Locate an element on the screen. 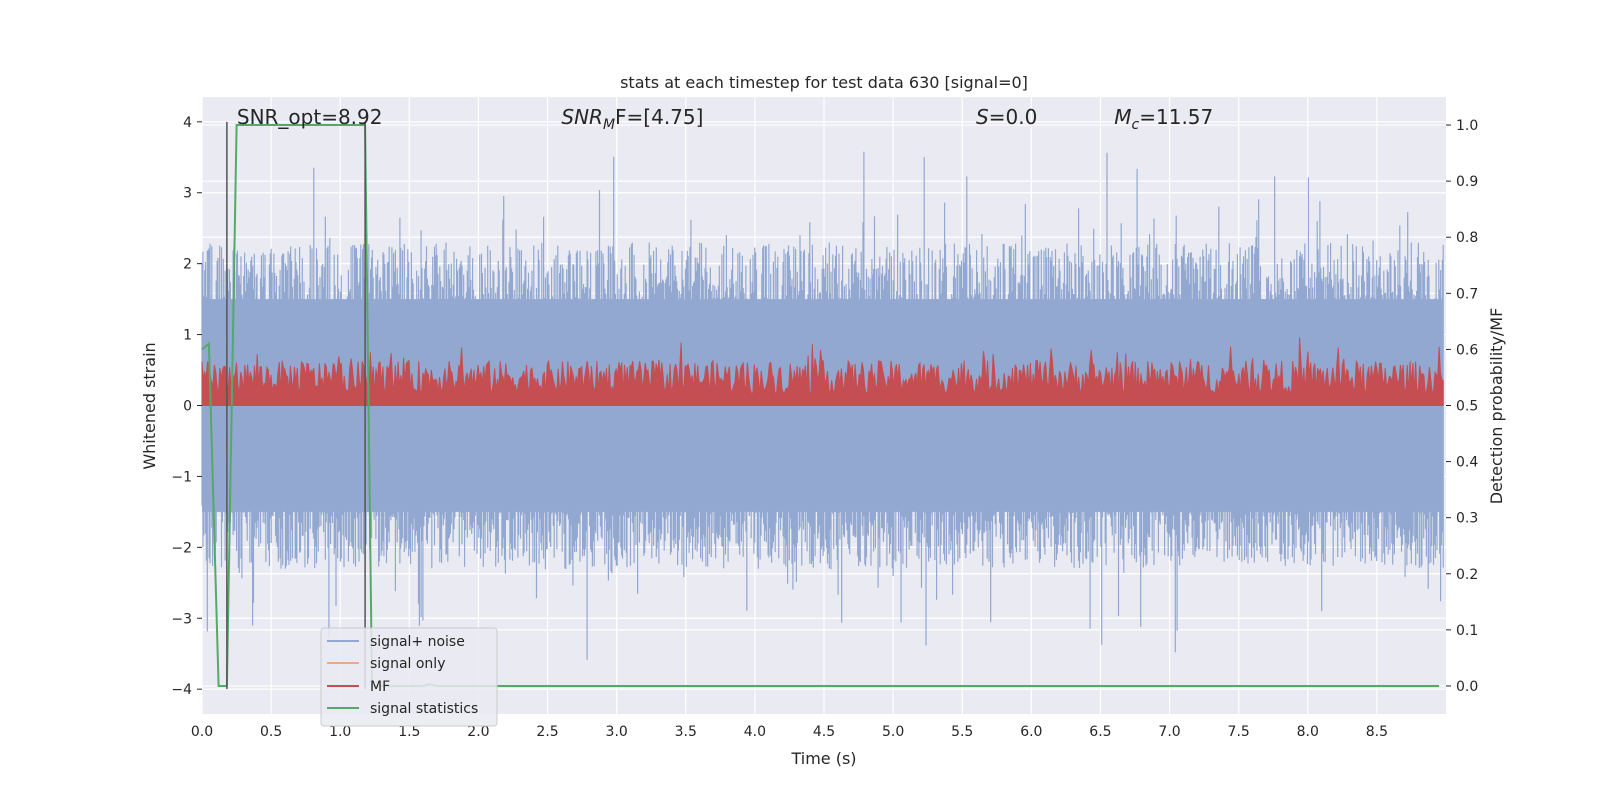 The height and width of the screenshot is (800, 1600). x-tick-label-9: 4.5 is located at coordinates (824, 732).